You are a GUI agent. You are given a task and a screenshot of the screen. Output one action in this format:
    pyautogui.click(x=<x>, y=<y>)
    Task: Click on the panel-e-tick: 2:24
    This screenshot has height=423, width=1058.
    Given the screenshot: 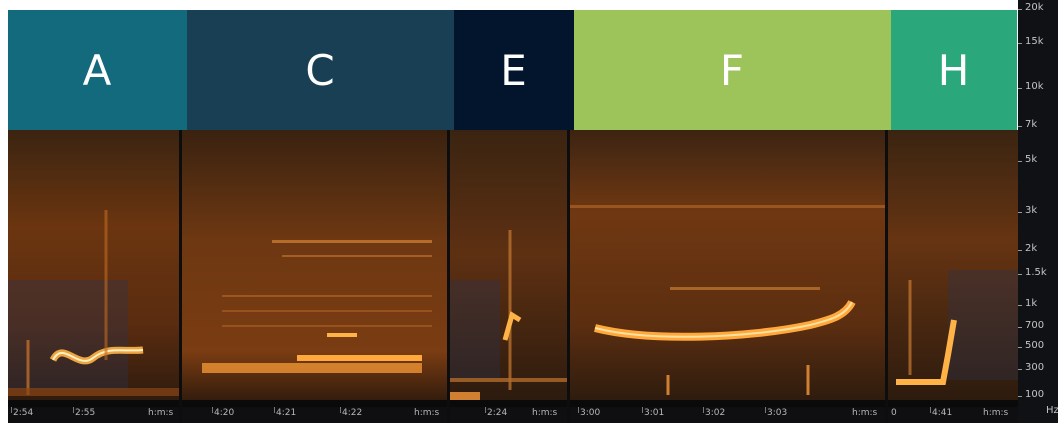 What is the action you would take?
    pyautogui.click(x=497, y=413)
    